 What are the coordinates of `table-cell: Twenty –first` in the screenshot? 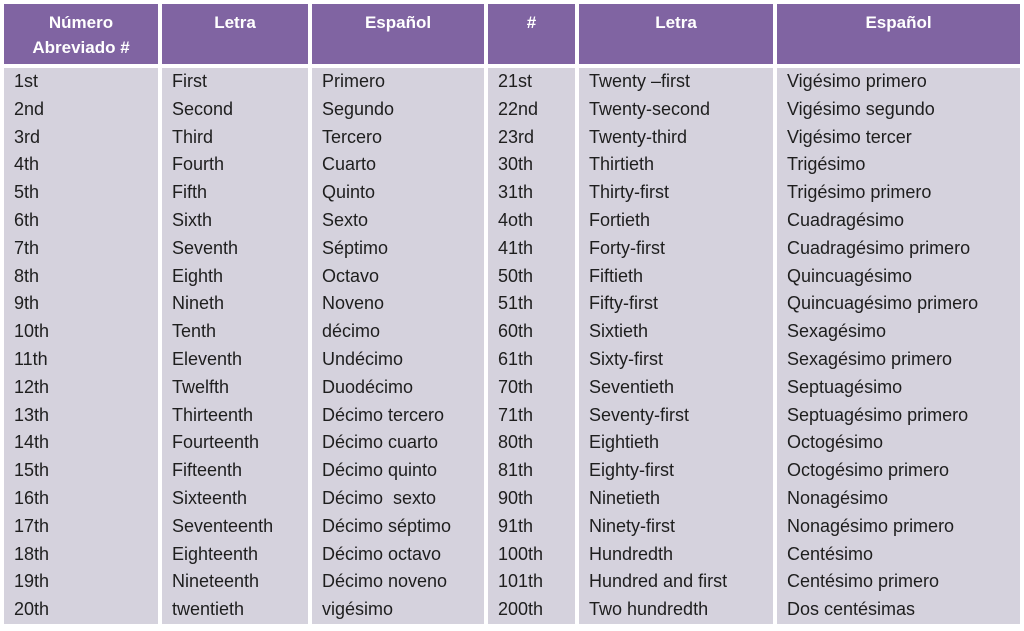 It's located at (676, 82).